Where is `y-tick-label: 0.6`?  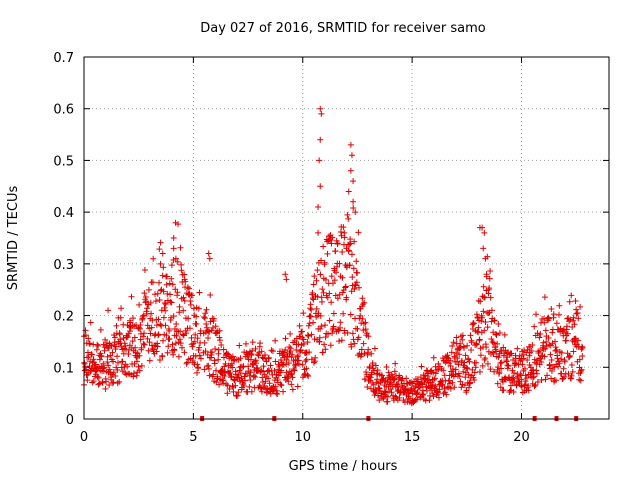 y-tick-label: 0.6 is located at coordinates (63, 110).